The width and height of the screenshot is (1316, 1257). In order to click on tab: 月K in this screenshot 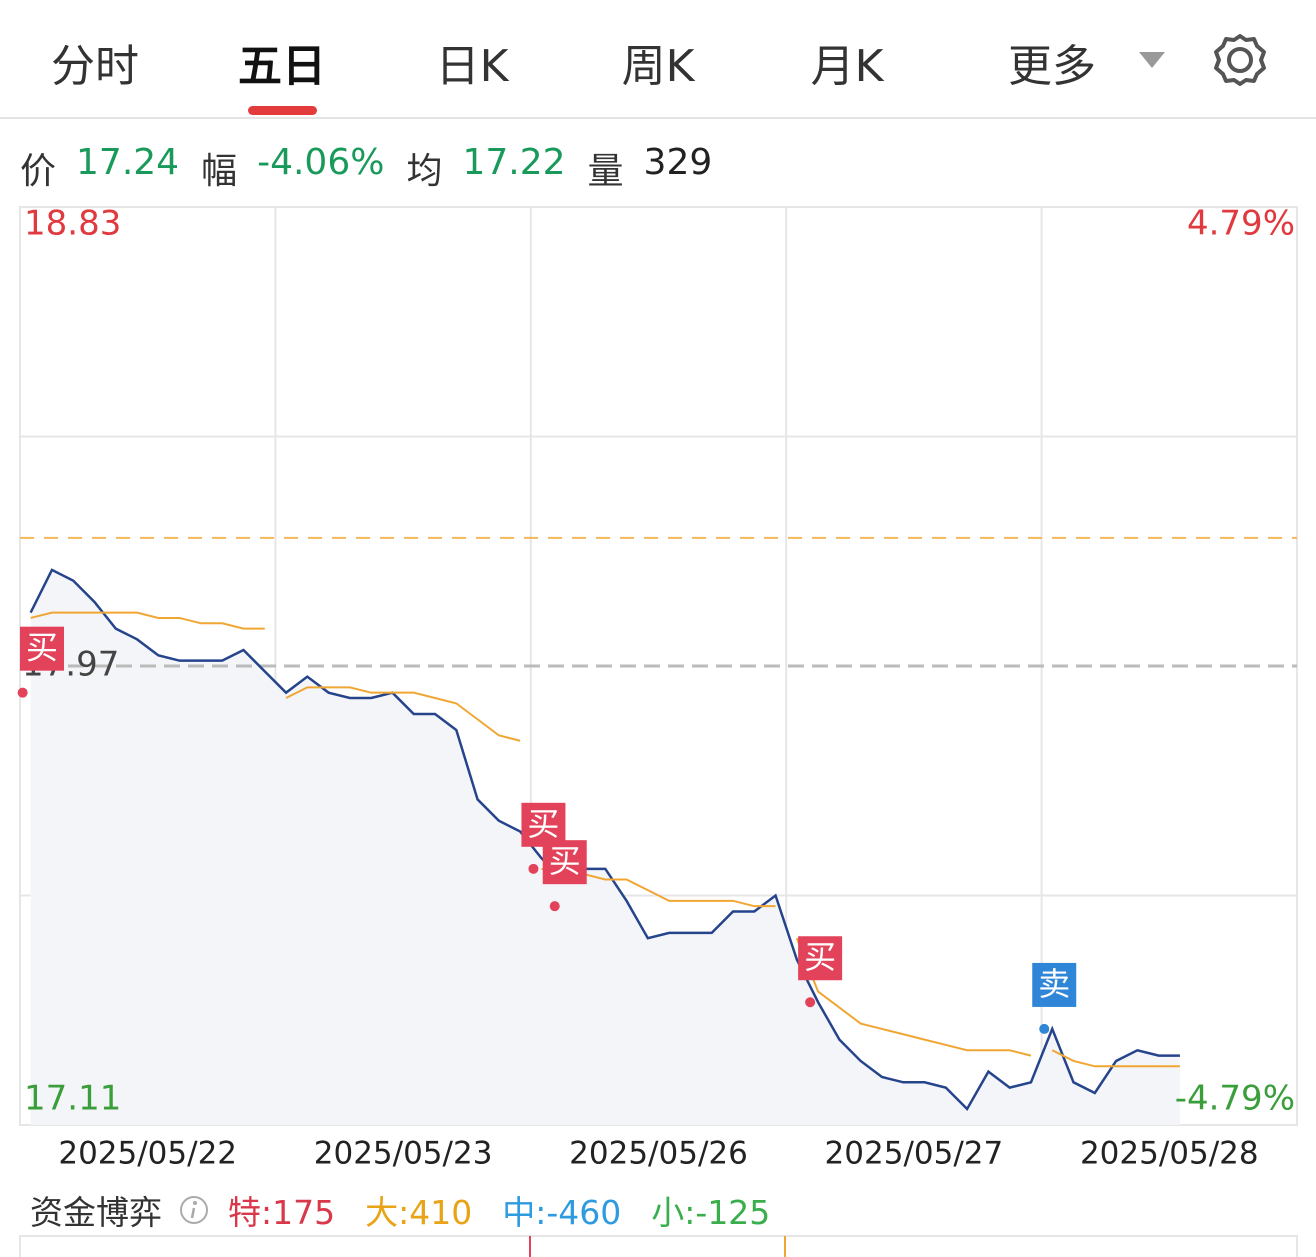, I will do `click(847, 66)`.